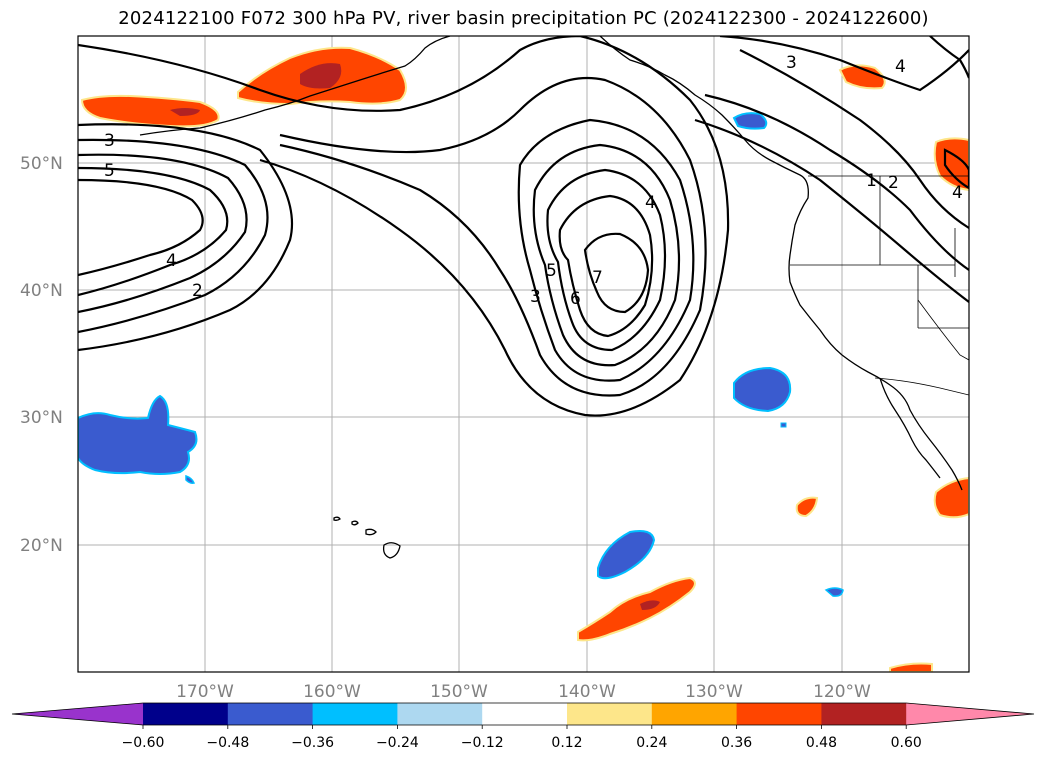 The height and width of the screenshot is (765, 1047). Describe the element at coordinates (893, 183) in the screenshot. I see `contour-label-2-east: 2` at that location.